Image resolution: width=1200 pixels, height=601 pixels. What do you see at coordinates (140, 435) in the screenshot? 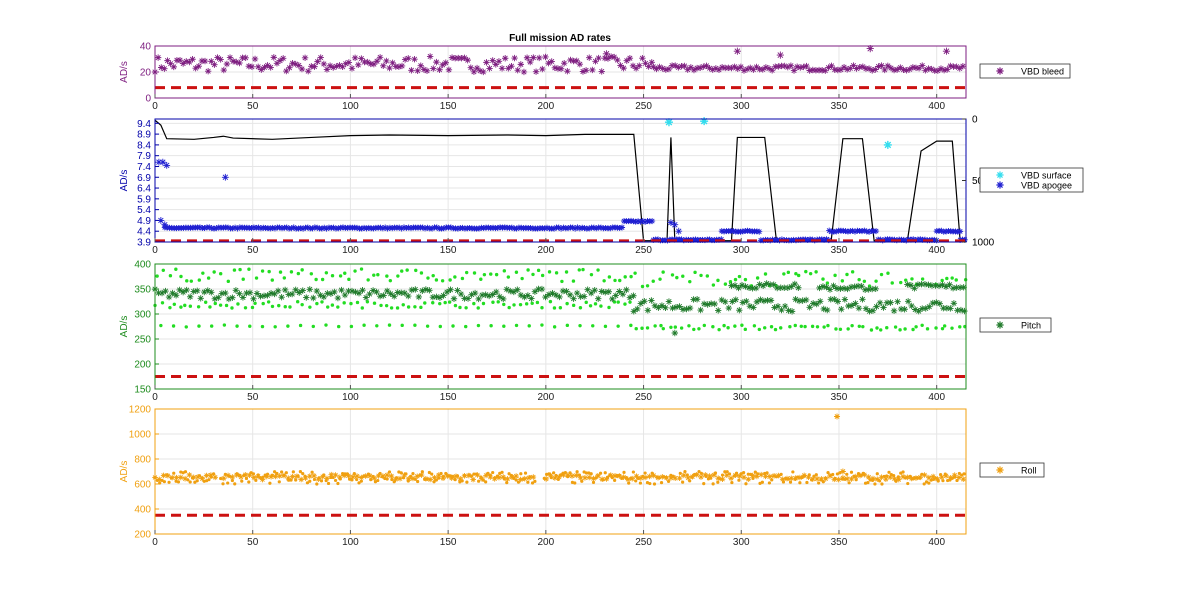
I see `y-tick-label: 1000` at bounding box center [140, 435].